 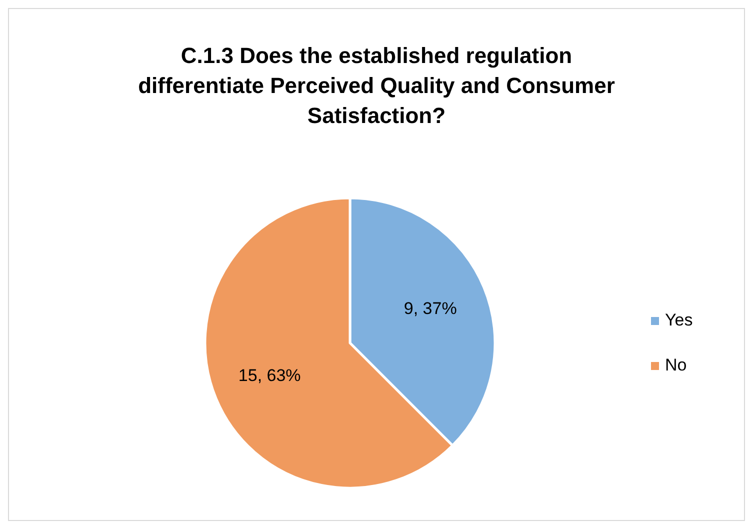 What do you see at coordinates (269, 375) in the screenshot?
I see `data-label: 15, 63%` at bounding box center [269, 375].